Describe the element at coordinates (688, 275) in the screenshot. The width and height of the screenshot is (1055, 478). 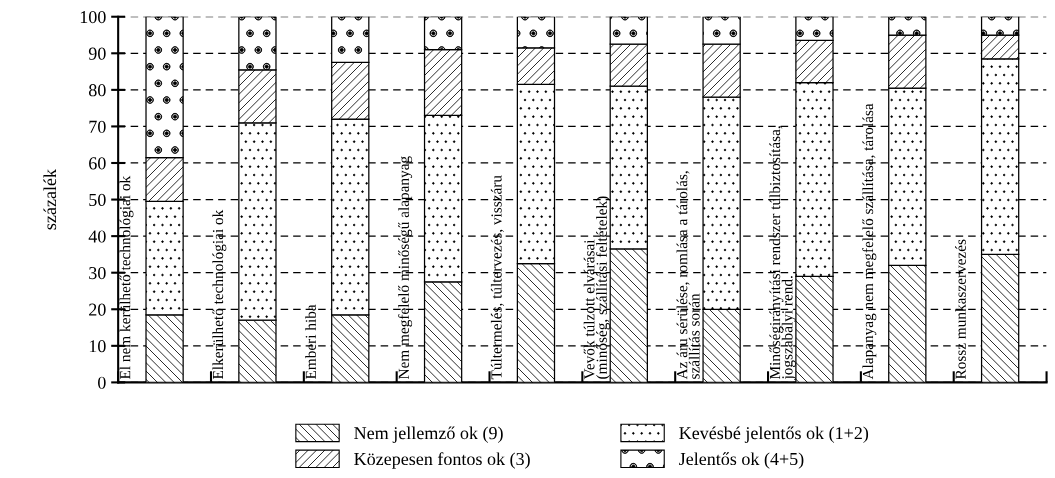
I see `x-tick-label: Az áru sérülése, romlása a tárolás, szállítás során` at that location.